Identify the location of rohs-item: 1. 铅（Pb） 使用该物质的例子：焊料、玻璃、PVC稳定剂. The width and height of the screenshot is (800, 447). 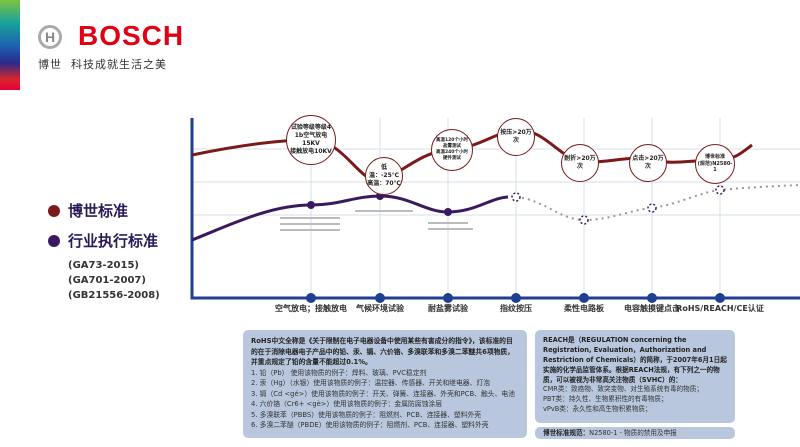
(339, 372).